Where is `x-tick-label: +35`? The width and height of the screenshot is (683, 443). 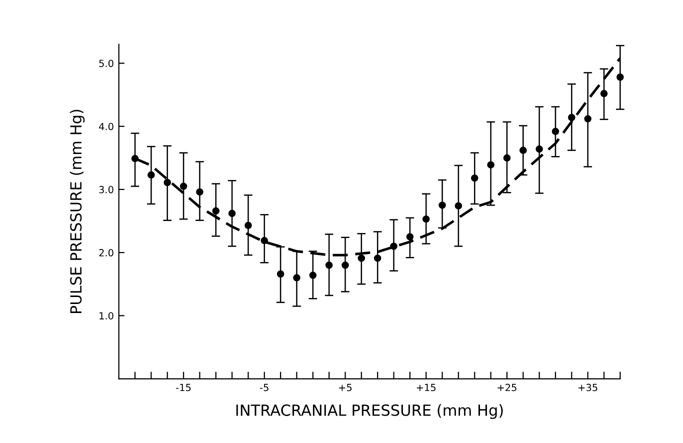 x-tick-label: +35 is located at coordinates (588, 388).